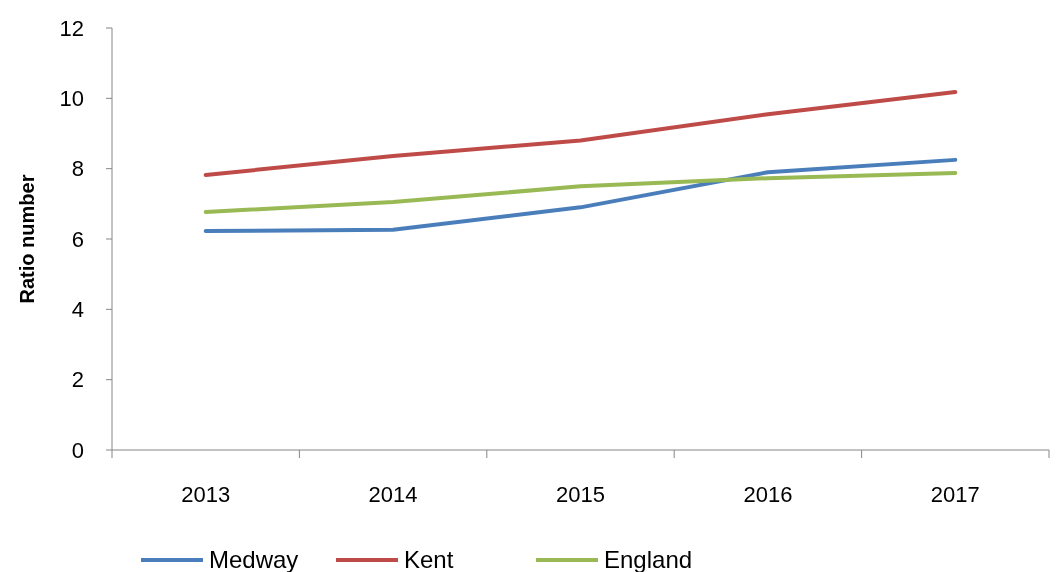 Image resolution: width=1057 pixels, height=572 pixels. Describe the element at coordinates (71, 28) in the screenshot. I see `y-tick-label: 12` at that location.